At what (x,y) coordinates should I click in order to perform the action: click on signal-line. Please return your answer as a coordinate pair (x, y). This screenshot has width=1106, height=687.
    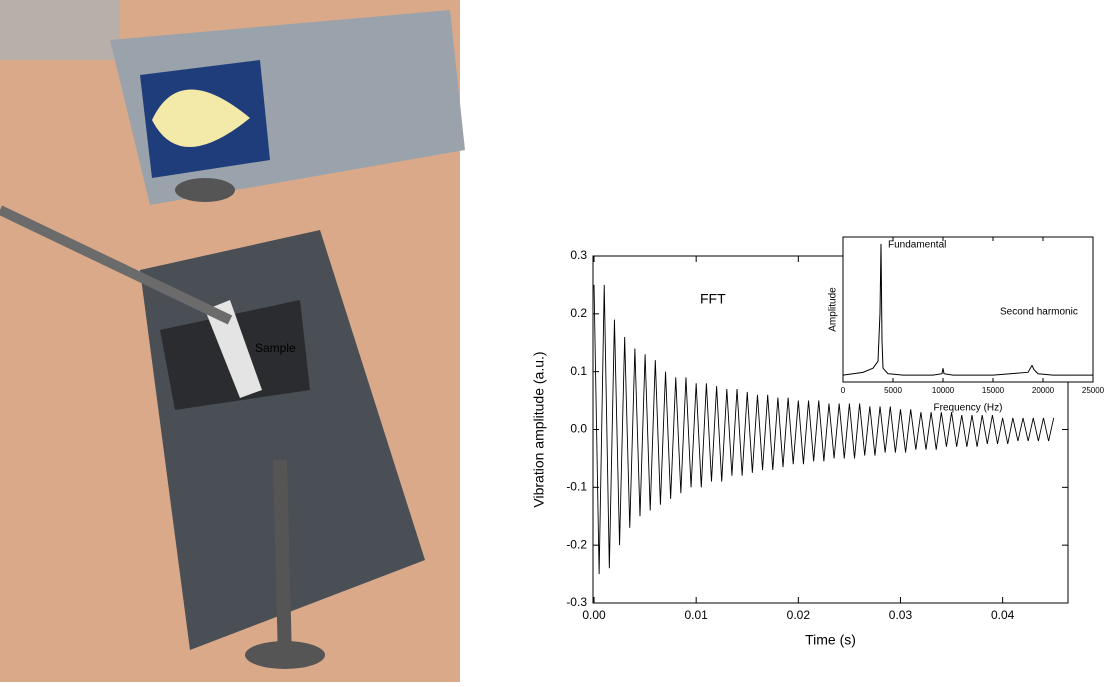
    Looking at the image, I should click on (967, 309).